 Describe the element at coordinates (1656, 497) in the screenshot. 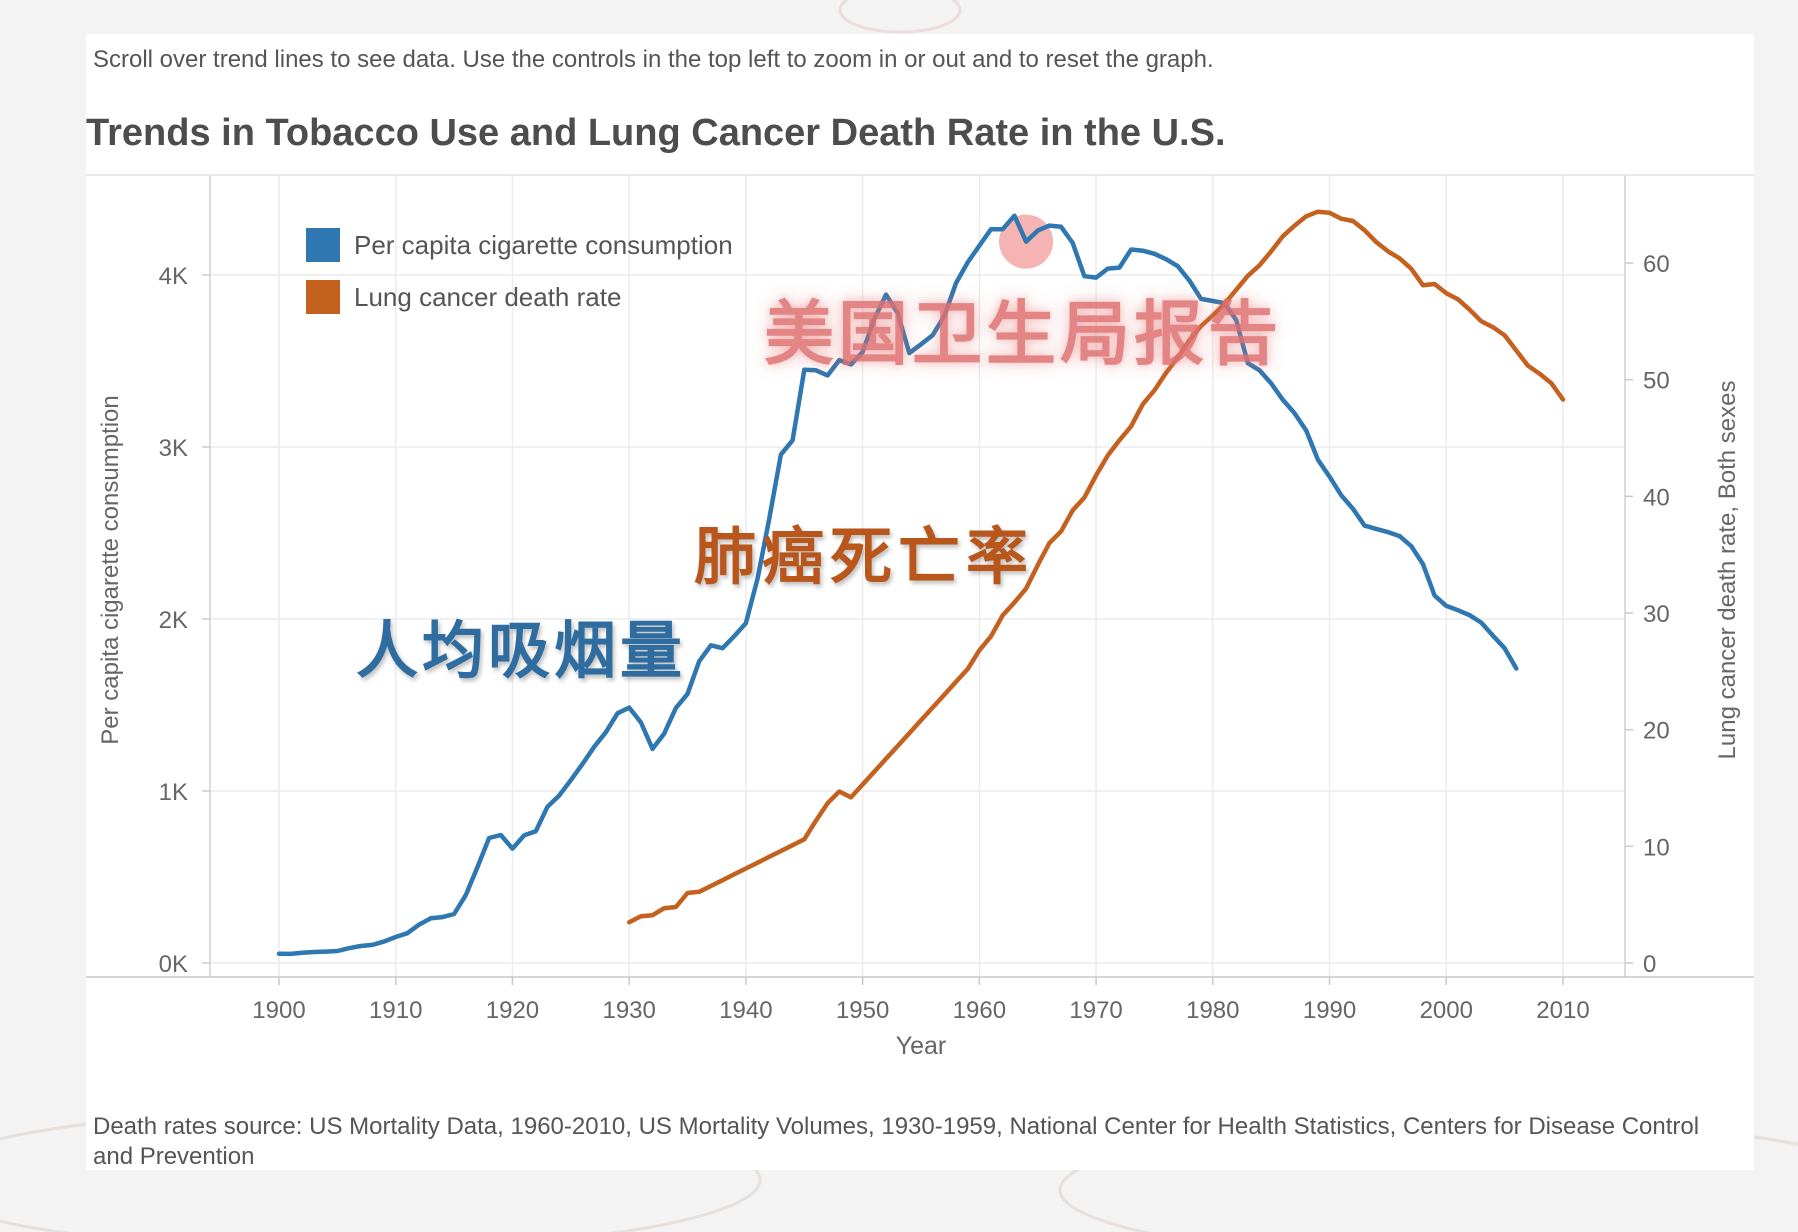

I see `y-right-tick-label: 40` at that location.